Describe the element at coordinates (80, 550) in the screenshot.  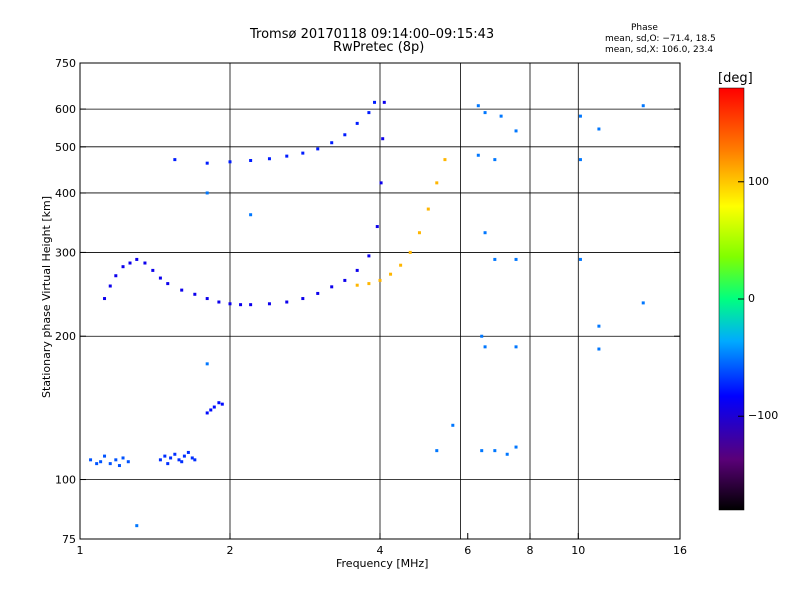
I see `x-tick-label: 1` at that location.